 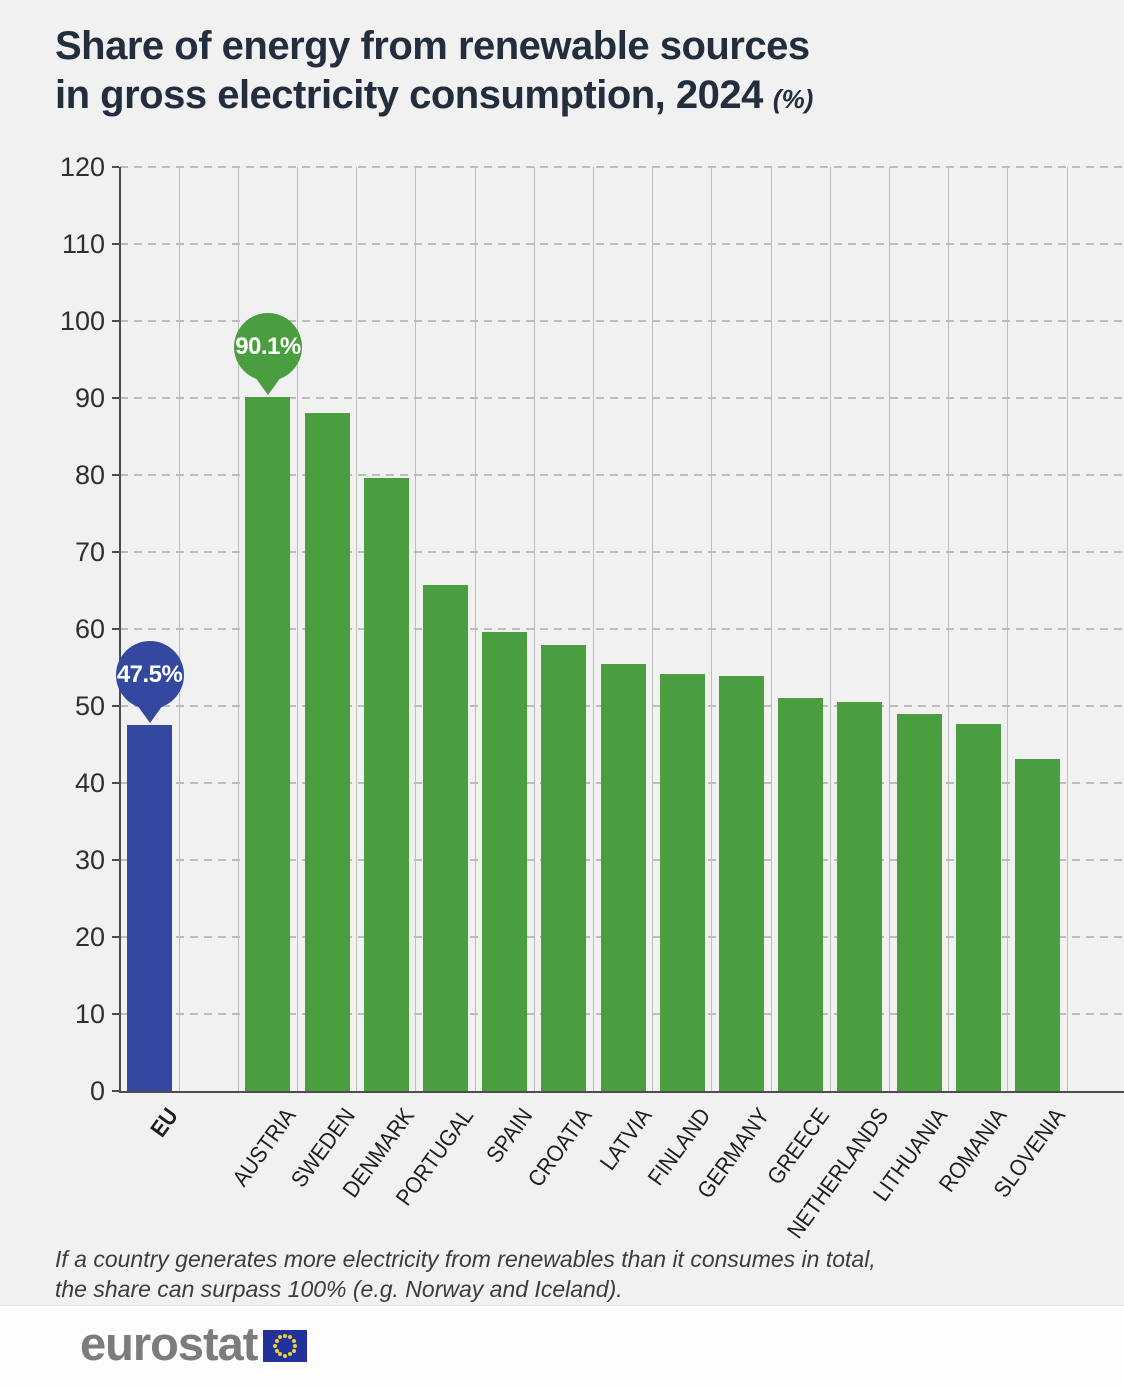 I want to click on eurostat-logo: eurostat, so click(x=194, y=1343).